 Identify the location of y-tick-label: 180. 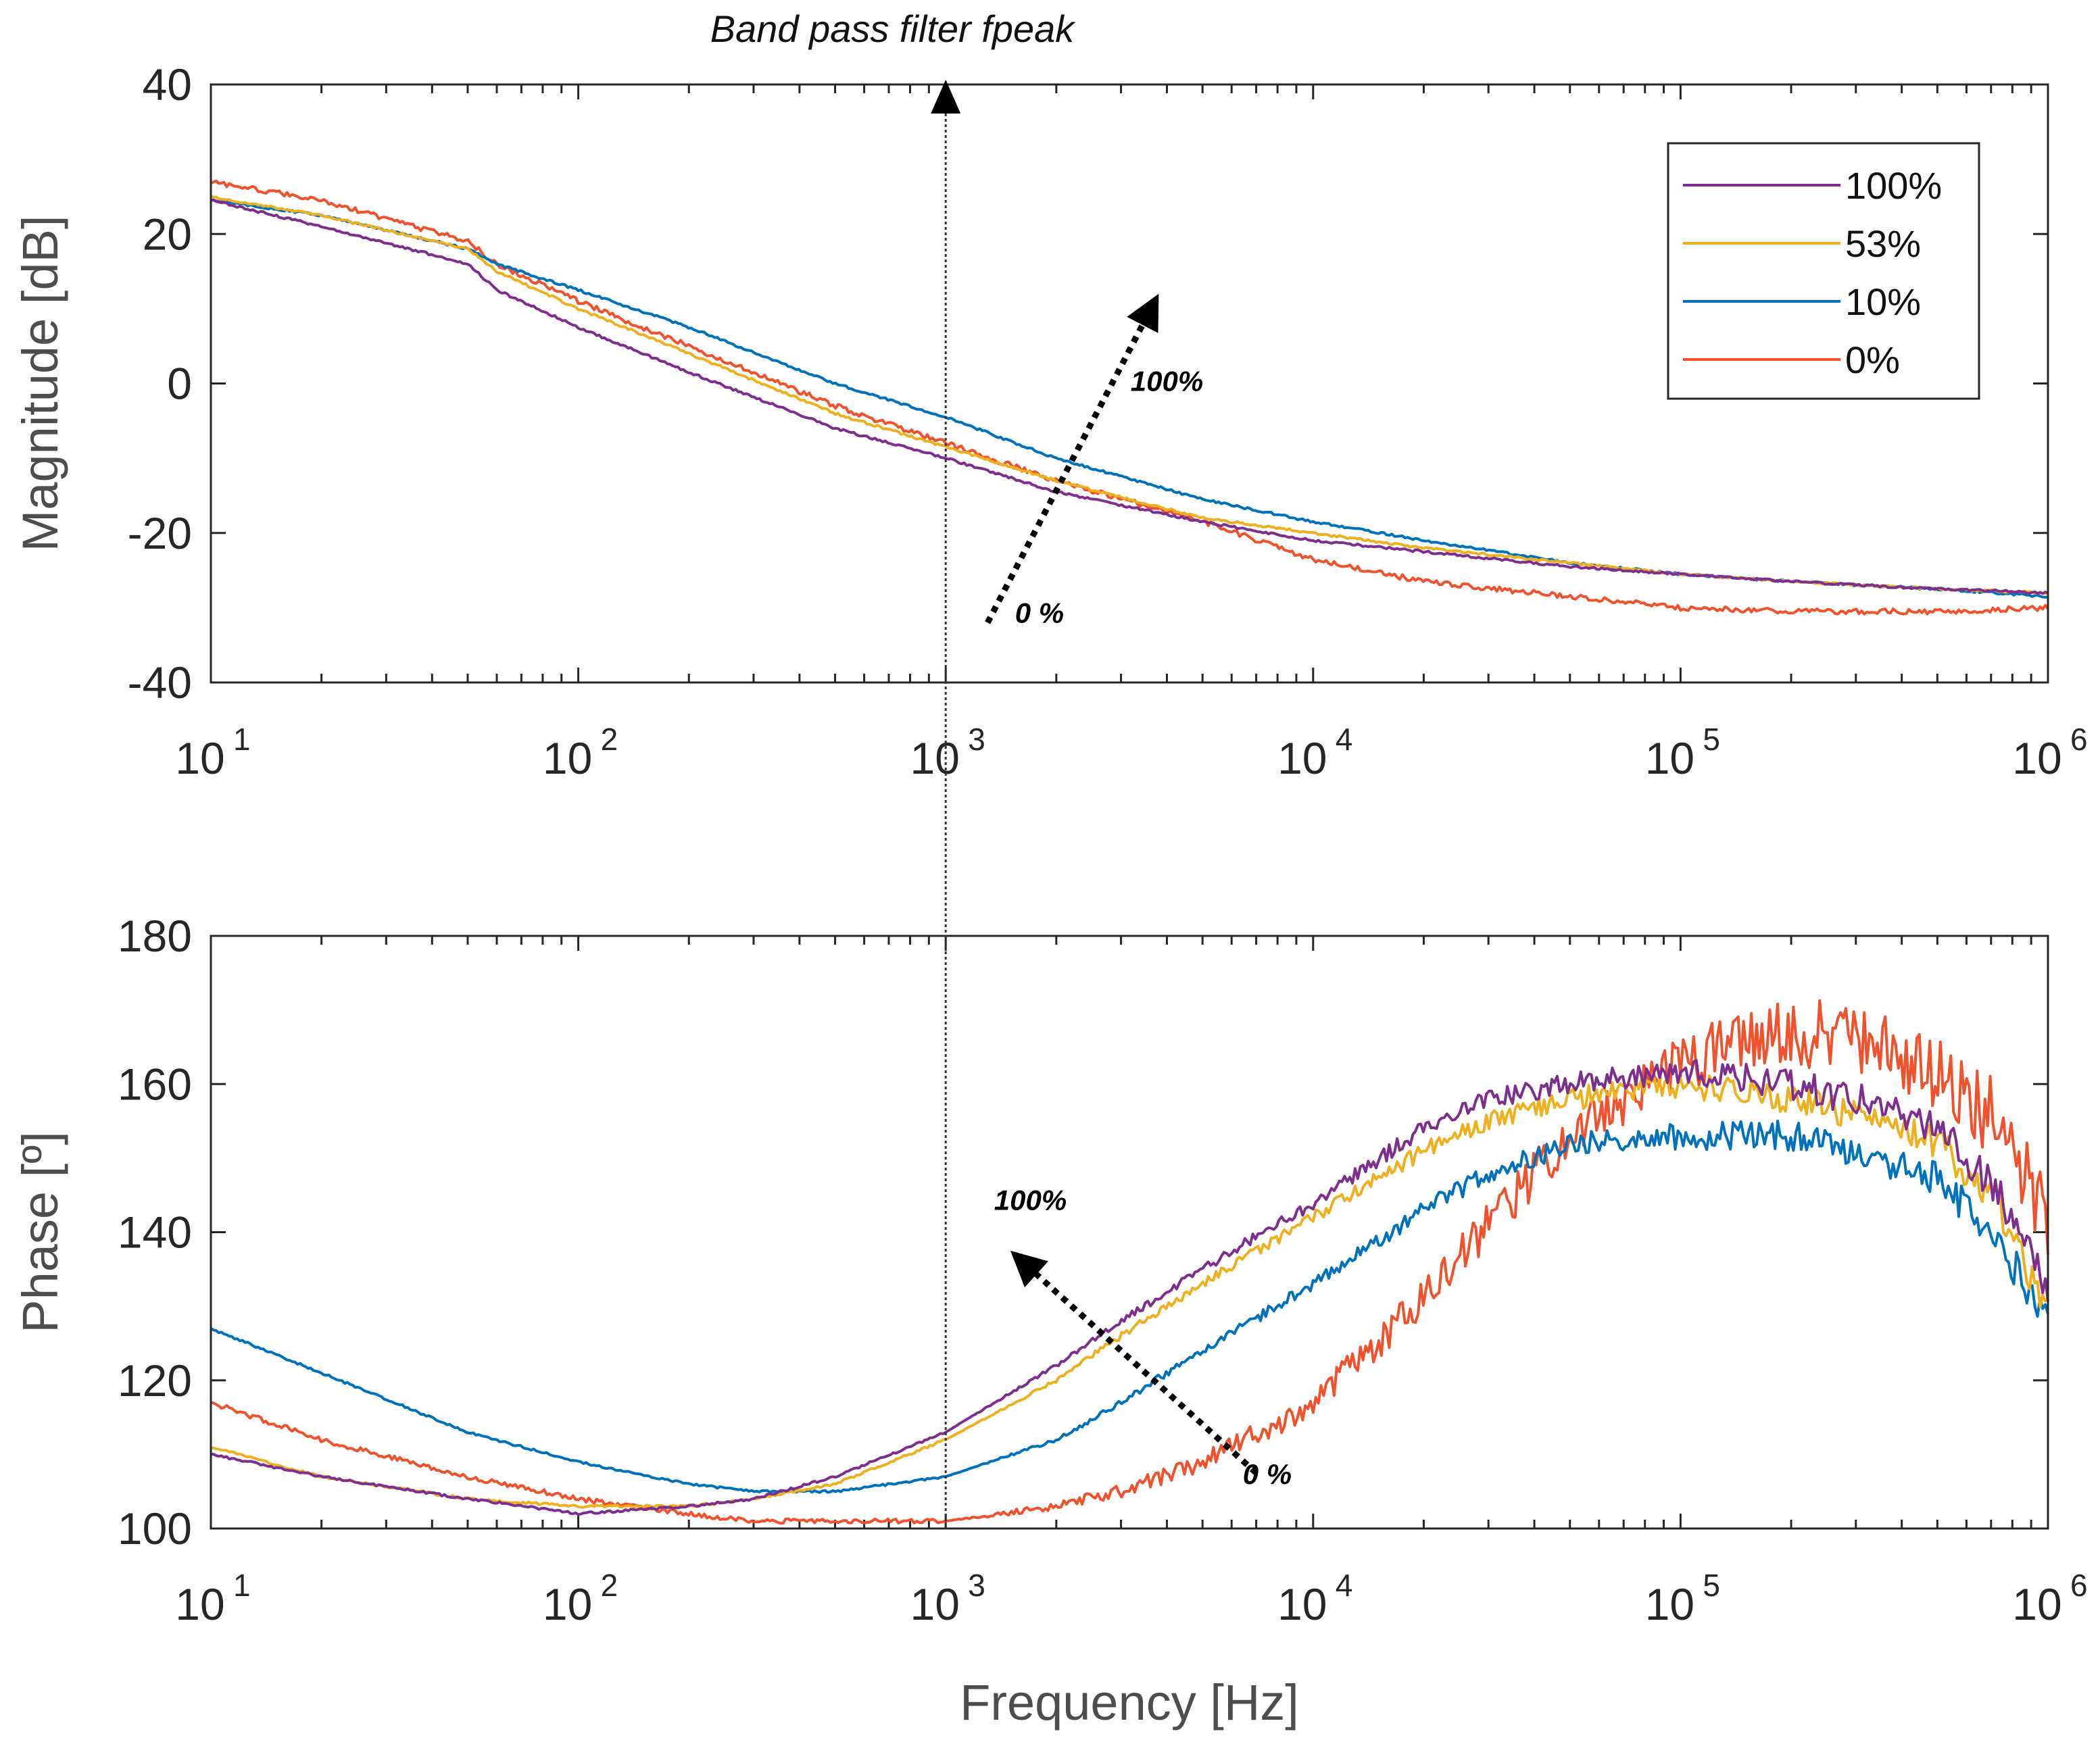
(155, 936).